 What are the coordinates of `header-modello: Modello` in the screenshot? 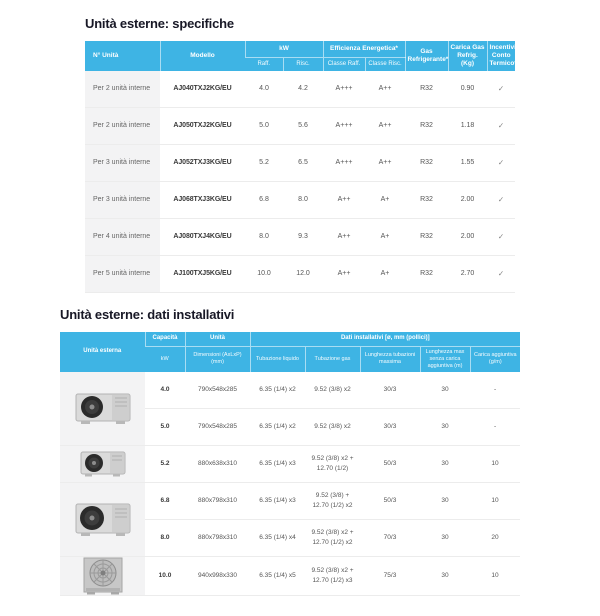 It's located at (202, 56).